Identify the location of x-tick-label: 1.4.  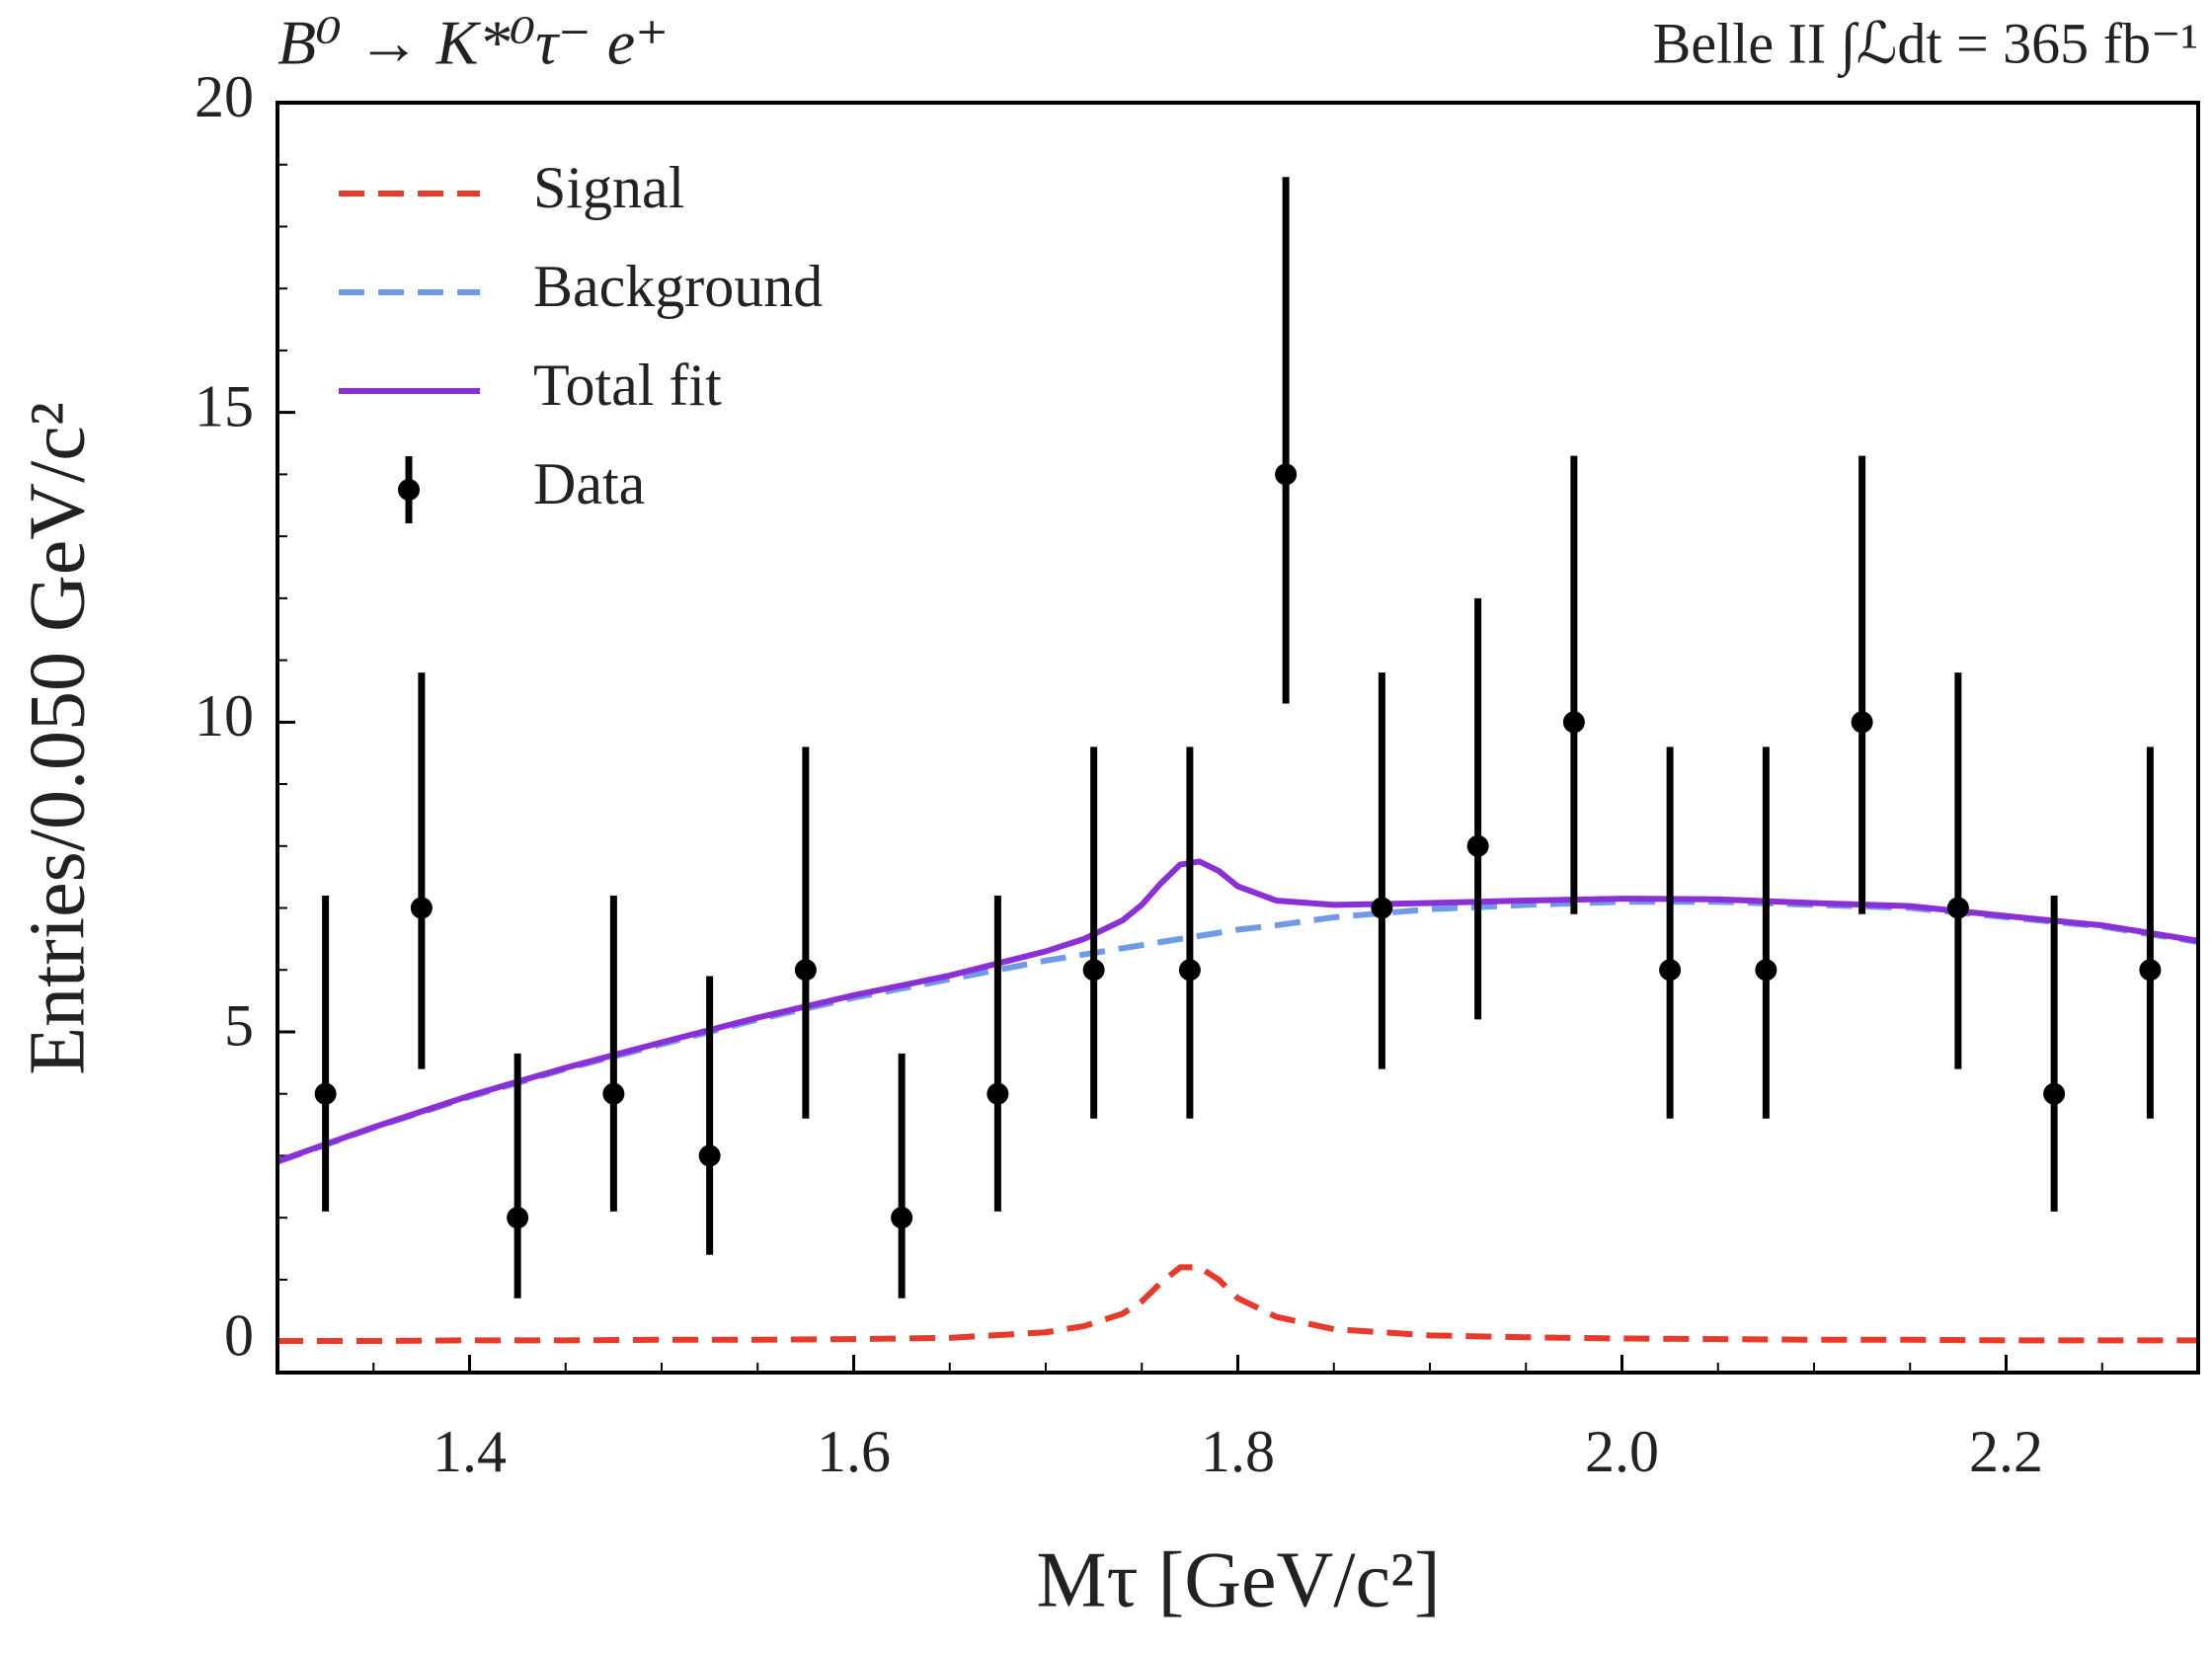
(470, 1451).